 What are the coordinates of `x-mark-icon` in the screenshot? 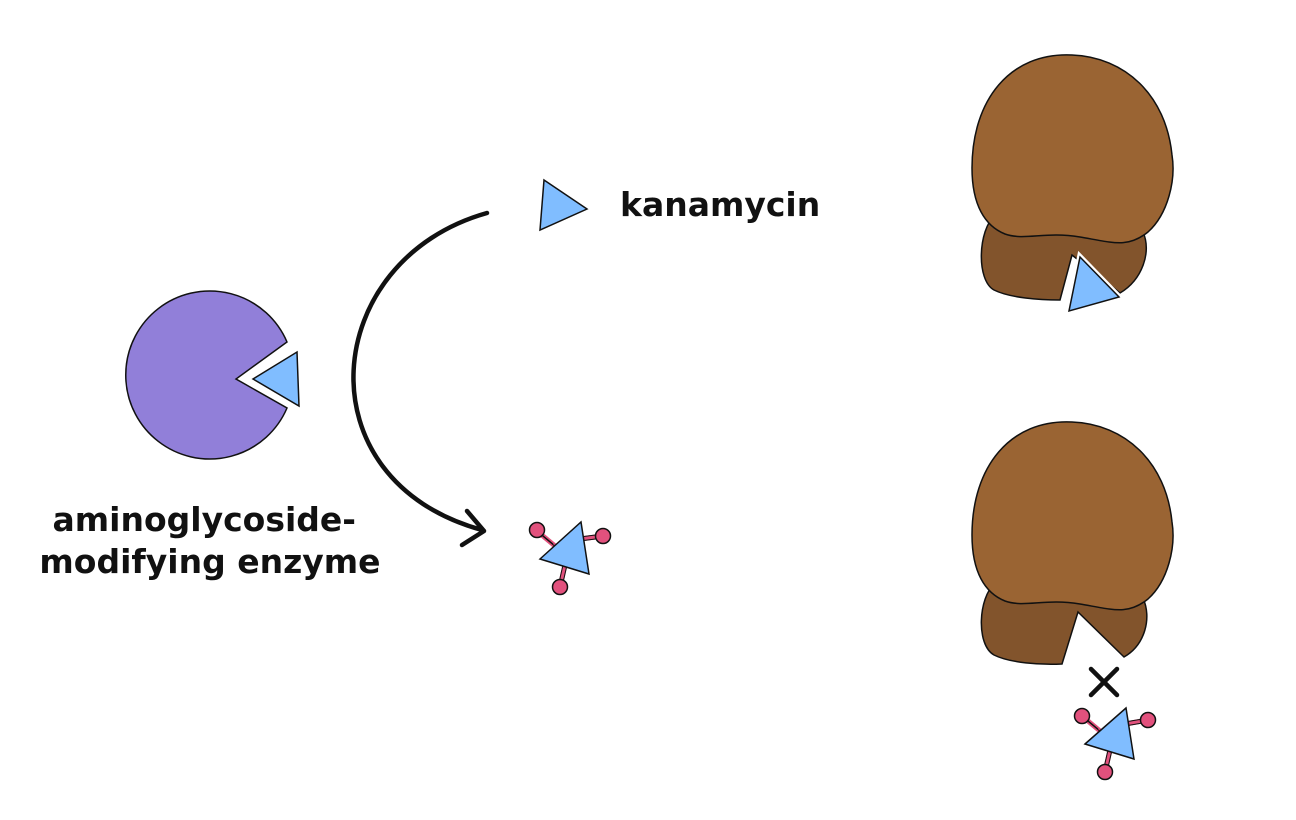 It's located at (1104, 682).